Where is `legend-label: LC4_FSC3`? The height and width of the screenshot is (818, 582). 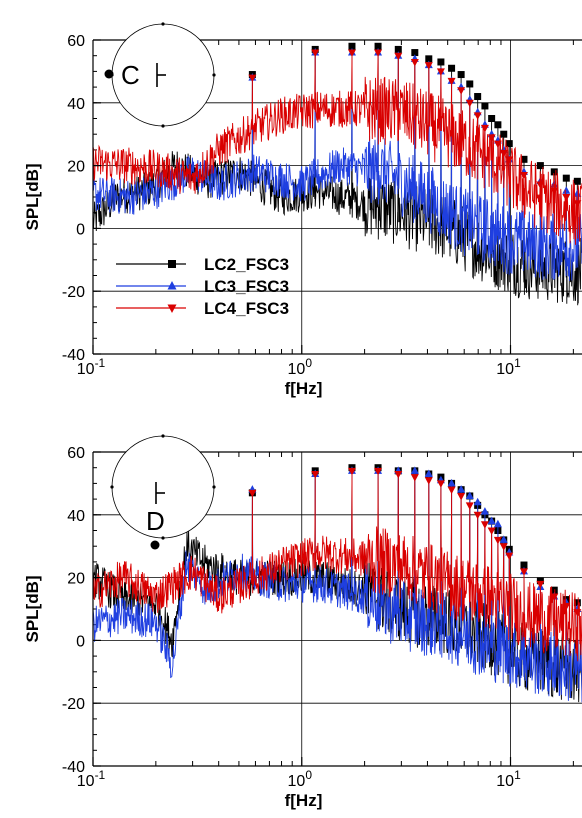 legend-label: LC4_FSC3 is located at coordinates (246, 308).